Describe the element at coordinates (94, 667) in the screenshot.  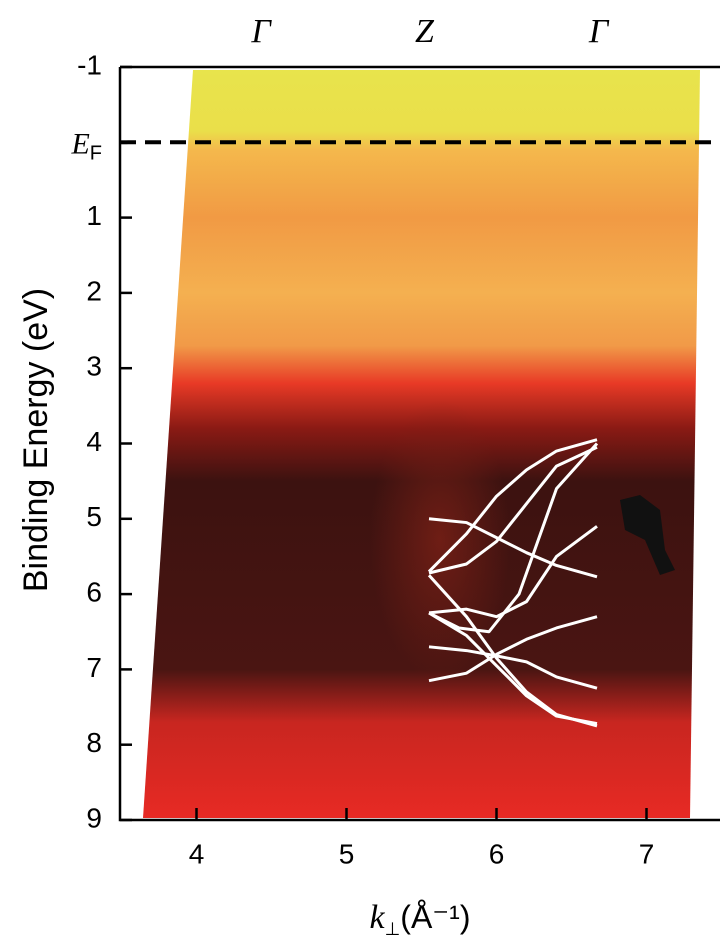
I see `y-tick-label: 7` at that location.